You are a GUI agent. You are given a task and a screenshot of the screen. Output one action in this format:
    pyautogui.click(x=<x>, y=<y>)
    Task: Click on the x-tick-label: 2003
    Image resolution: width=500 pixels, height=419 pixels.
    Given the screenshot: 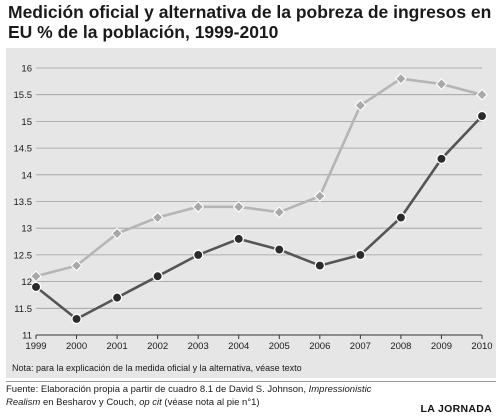 What is the action you would take?
    pyautogui.click(x=198, y=346)
    